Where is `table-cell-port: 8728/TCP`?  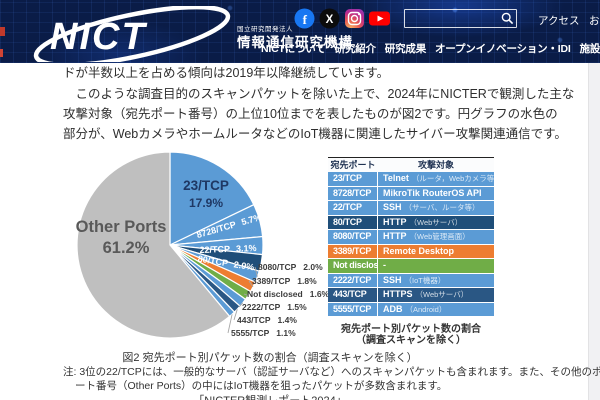
table-cell-port: 8728/TCP is located at coordinates (353, 193).